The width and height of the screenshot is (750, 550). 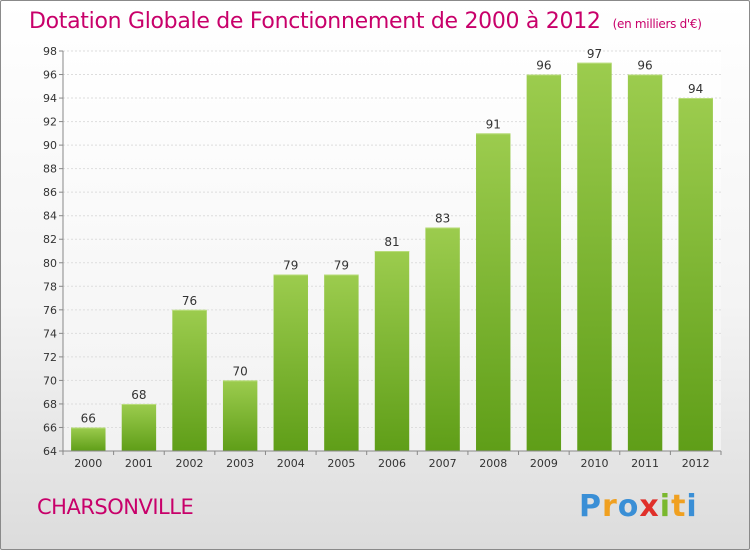 What do you see at coordinates (50, 169) in the screenshot?
I see `y-tick-label: 88` at bounding box center [50, 169].